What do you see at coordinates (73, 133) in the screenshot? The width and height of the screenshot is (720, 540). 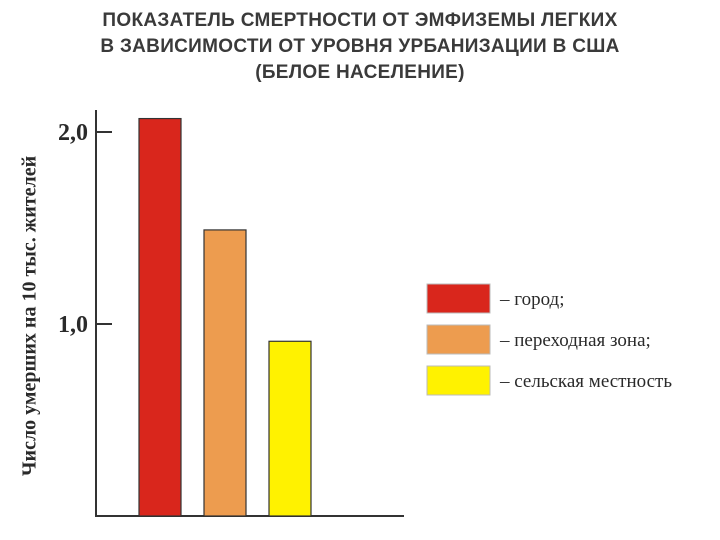 I see `y-tick-label: 2,0` at bounding box center [73, 133].